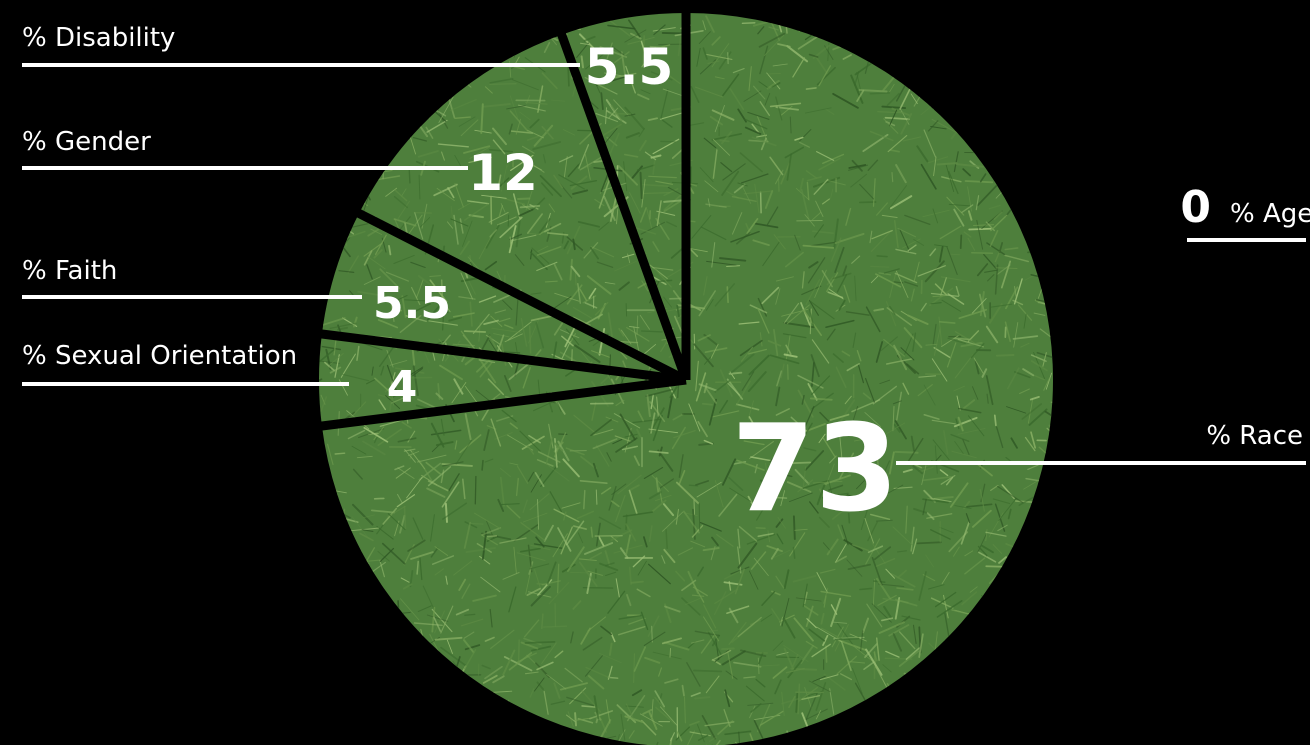  What do you see at coordinates (412, 303) in the screenshot?
I see `value-label-faith: 5.5` at bounding box center [412, 303].